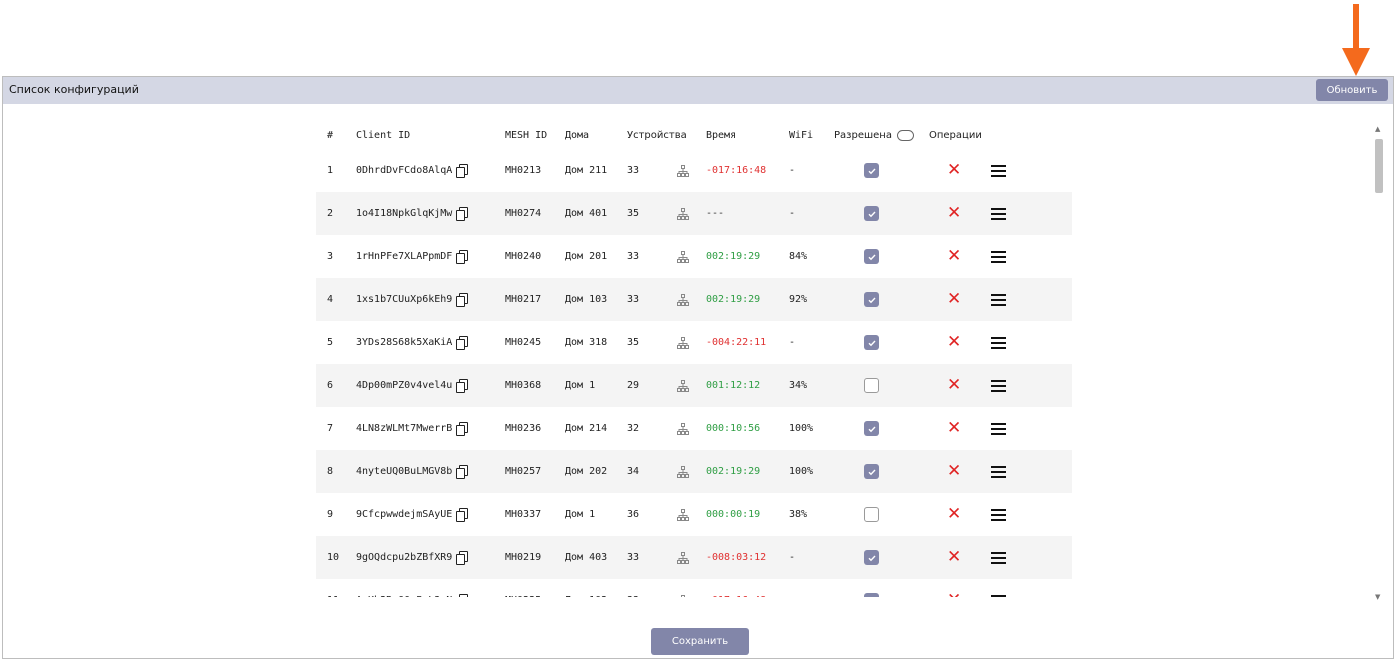  What do you see at coordinates (733, 428) in the screenshot?
I see `time-cell: 000:10:56` at bounding box center [733, 428].